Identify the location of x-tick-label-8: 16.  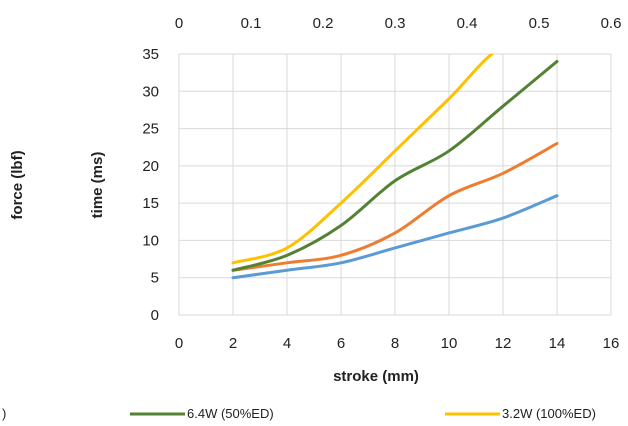
(611, 343).